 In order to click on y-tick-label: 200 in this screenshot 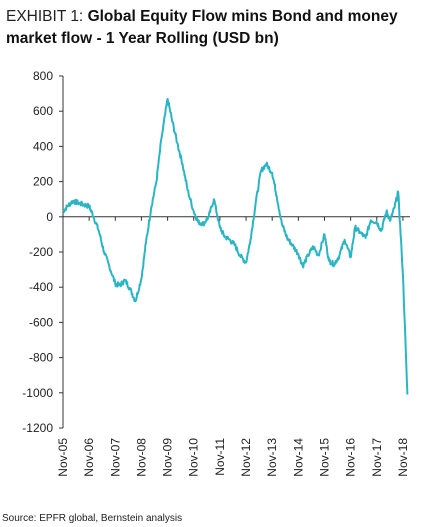, I will do `click(43, 182)`.